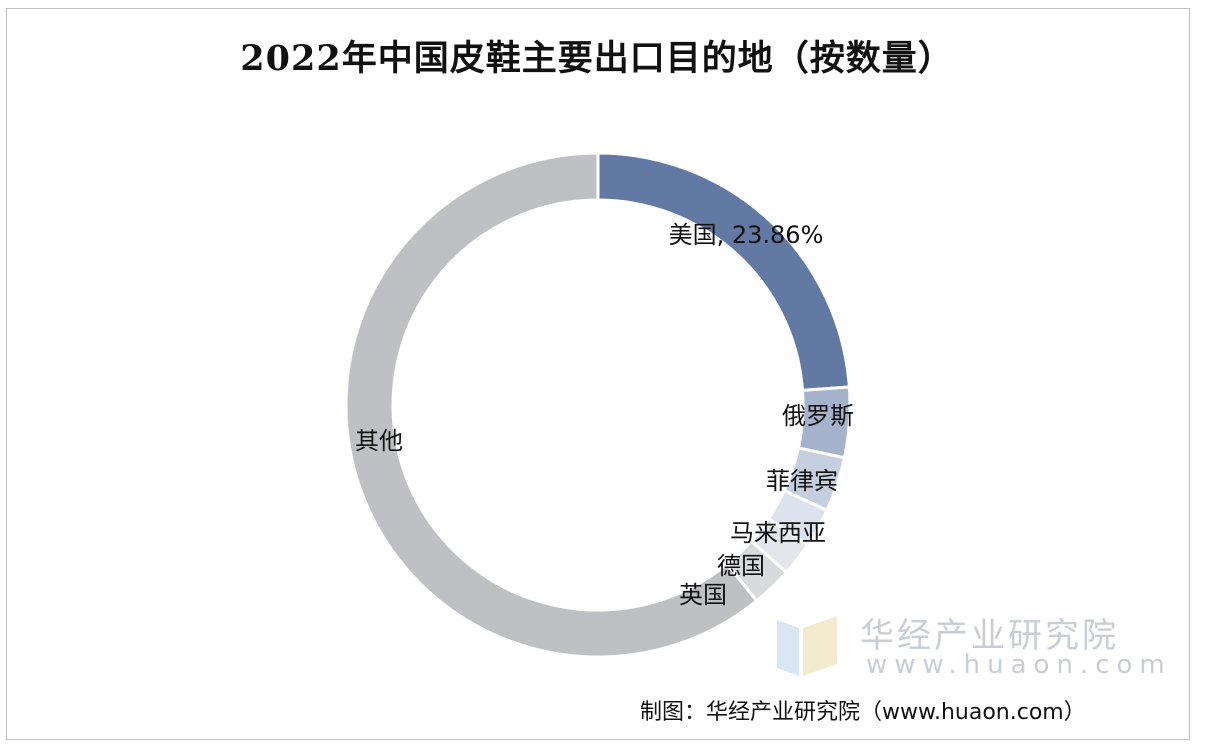 The height and width of the screenshot is (752, 1206). Describe the element at coordinates (379, 441) in the screenshot. I see `data-label-其他: 其他` at that location.